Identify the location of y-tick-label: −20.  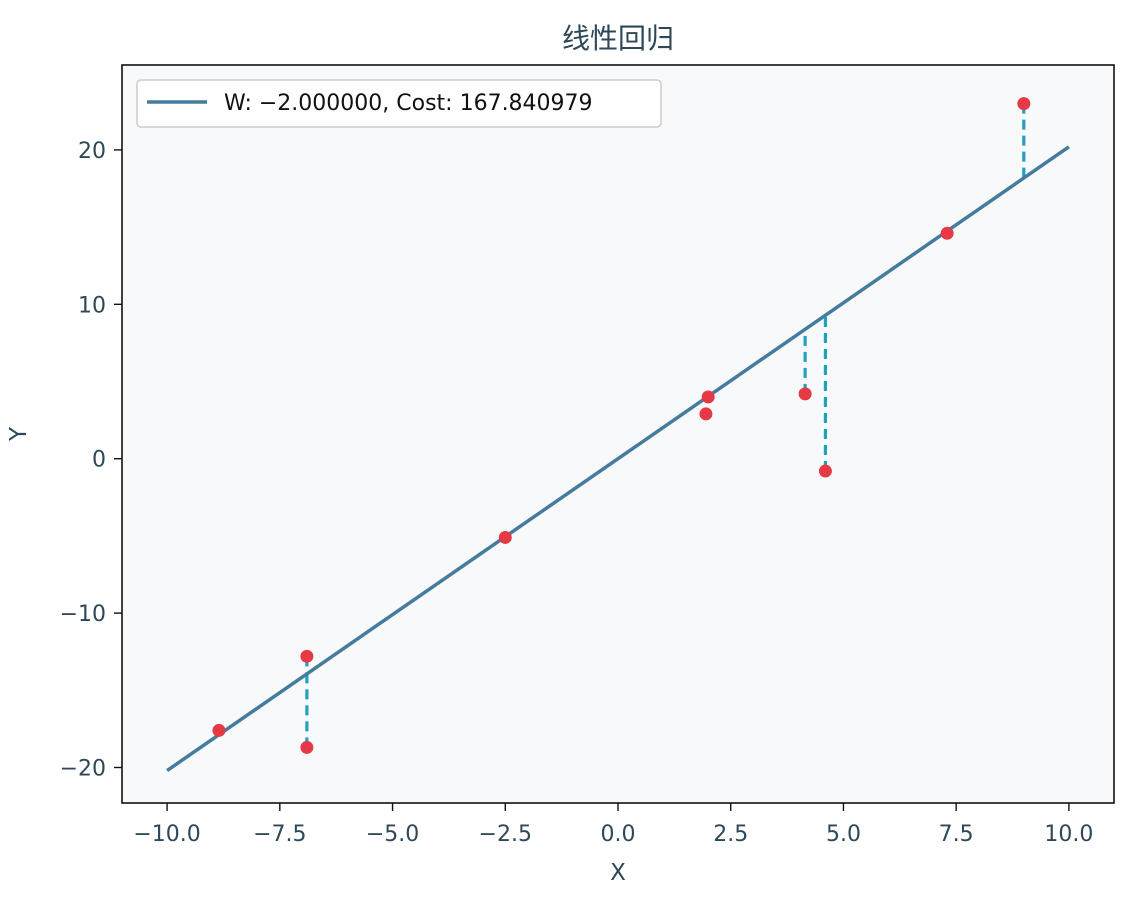
(83, 768).